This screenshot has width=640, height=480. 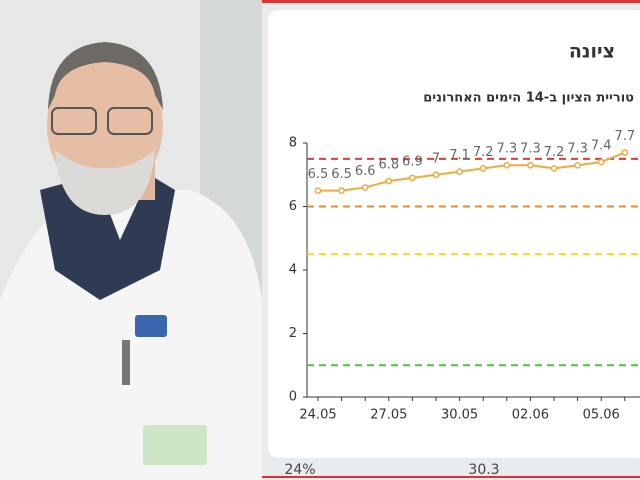 I want to click on value-label: 7.7, so click(x=624, y=136).